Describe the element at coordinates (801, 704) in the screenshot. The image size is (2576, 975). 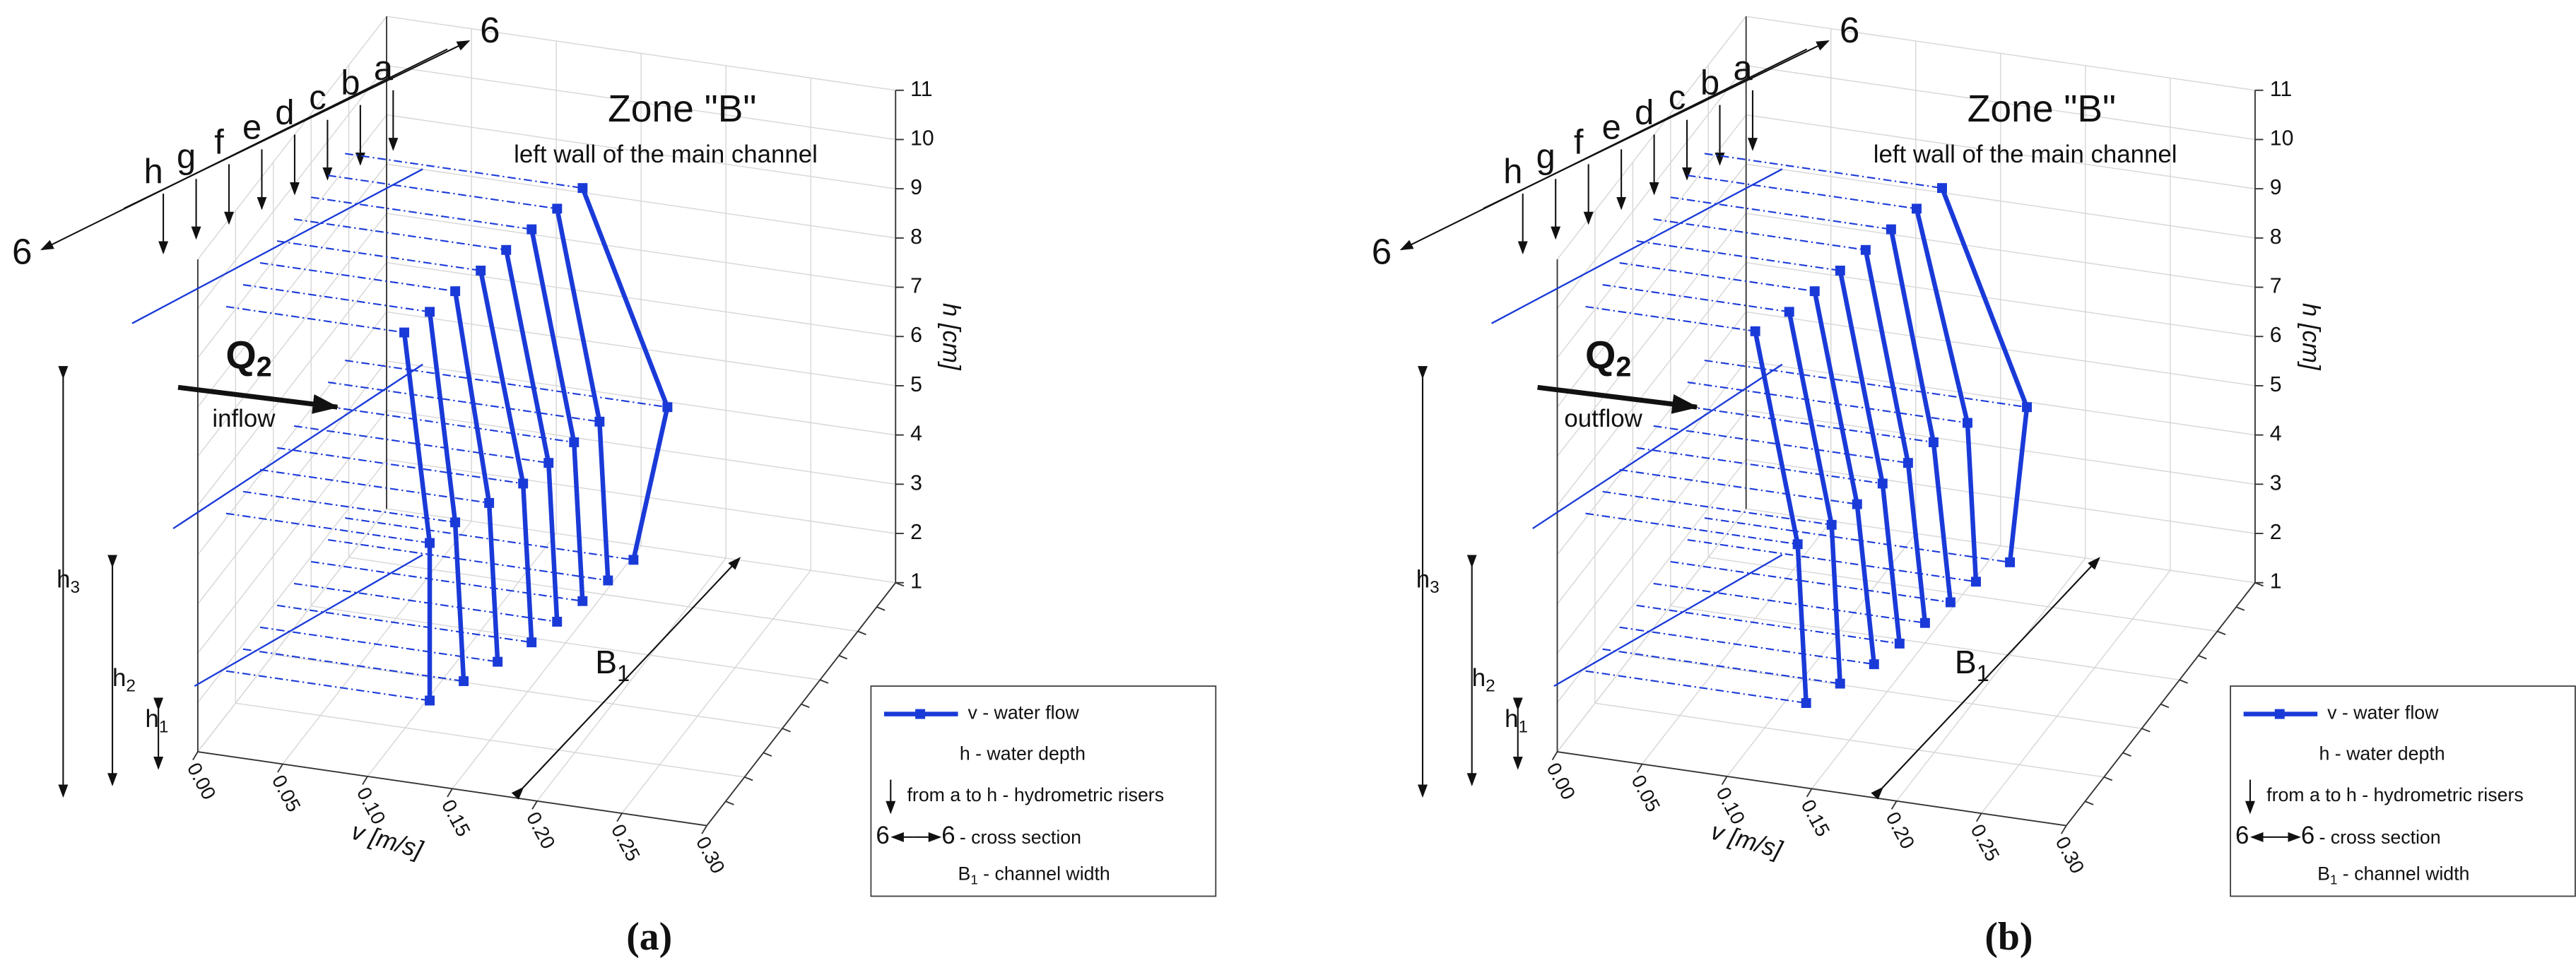
I see `axis-frame` at that location.